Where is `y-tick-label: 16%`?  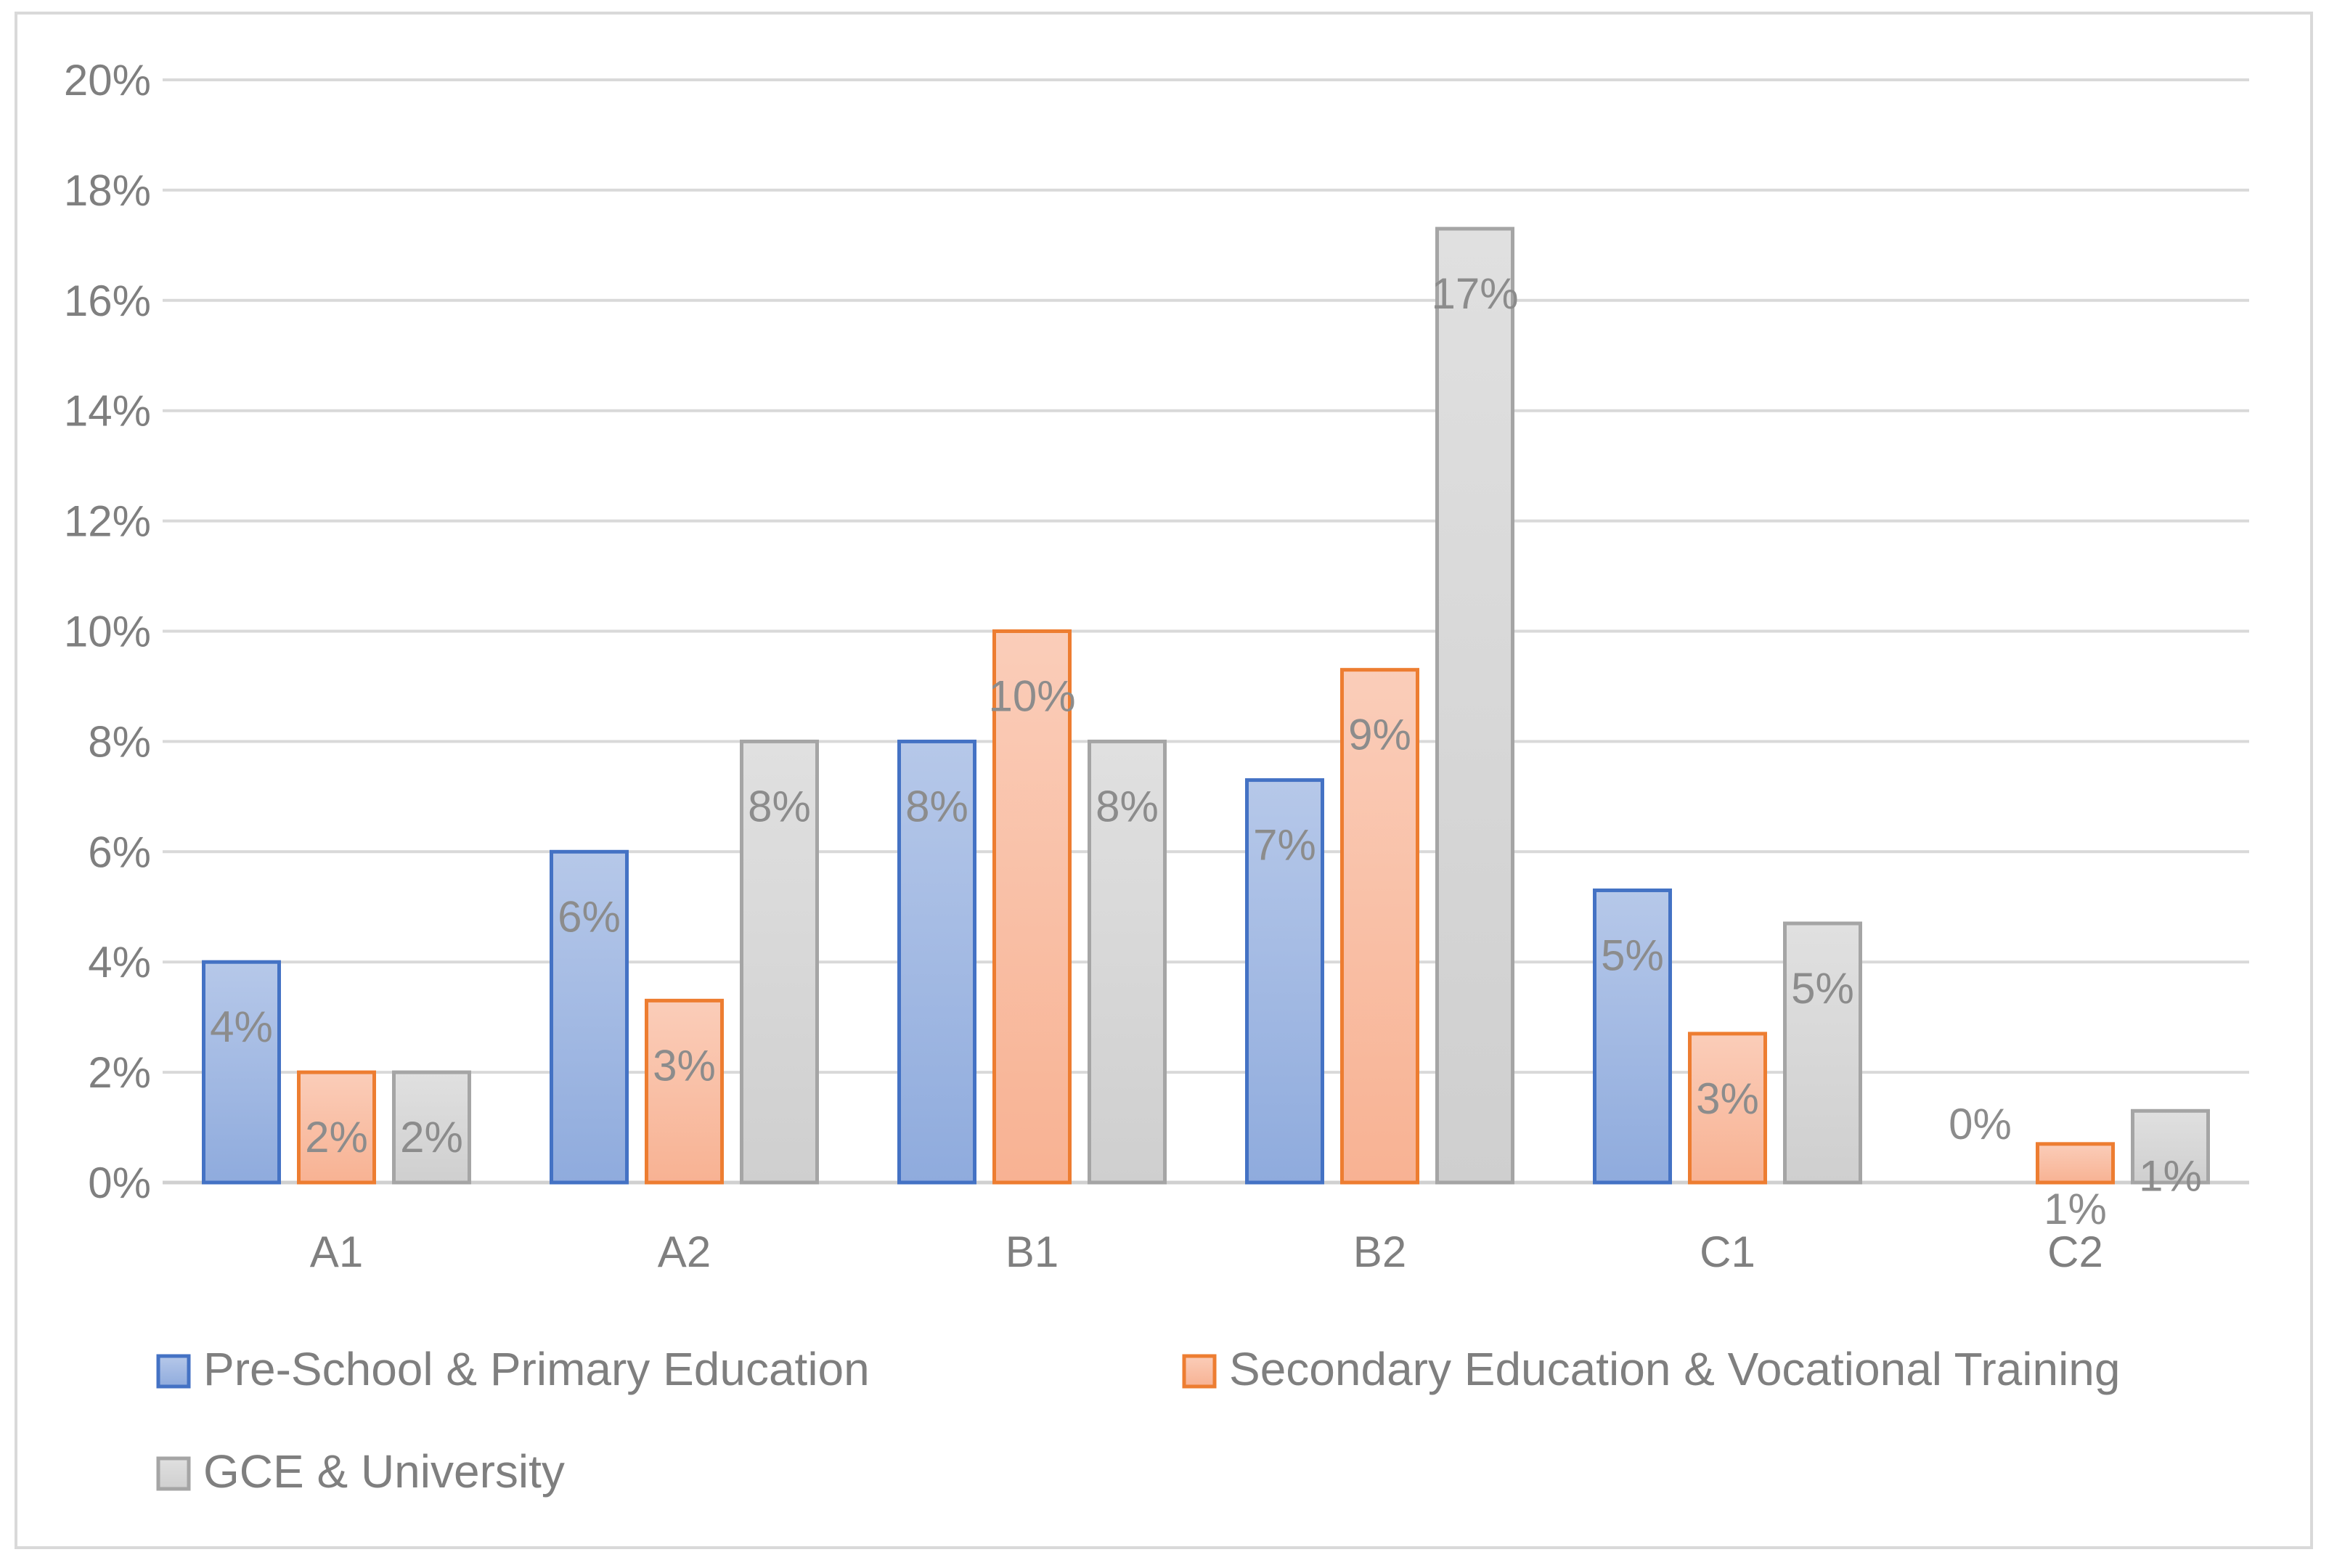
y-tick-label: 16% is located at coordinates (107, 301).